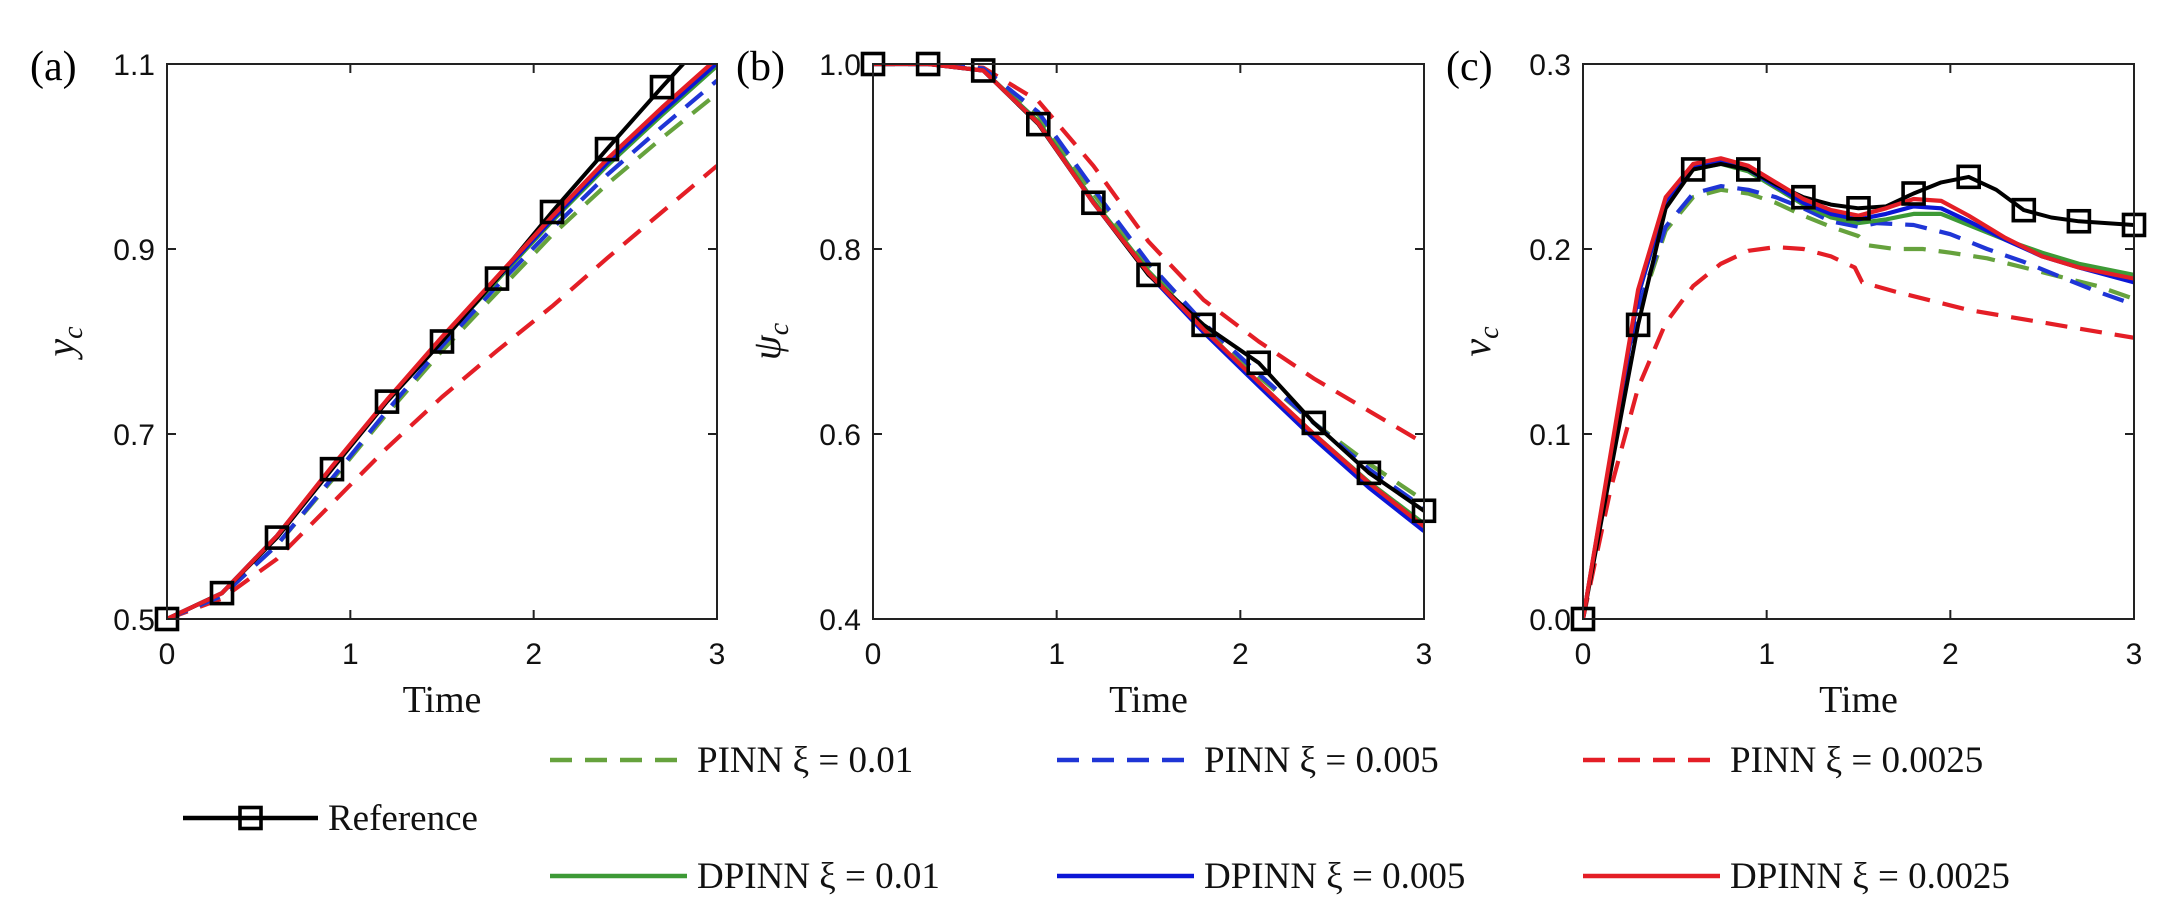 This screenshot has height=917, width=2170. I want to click on legend-entry-pinn_0025: PINN ξ = 0.0025, so click(1783, 760).